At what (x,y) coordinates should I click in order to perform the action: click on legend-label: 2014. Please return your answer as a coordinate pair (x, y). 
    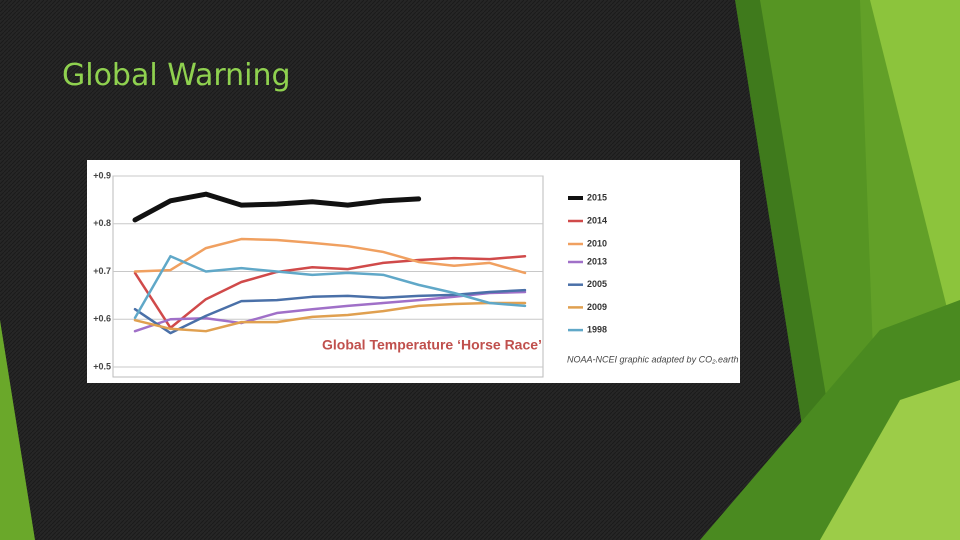
    Looking at the image, I should click on (597, 220).